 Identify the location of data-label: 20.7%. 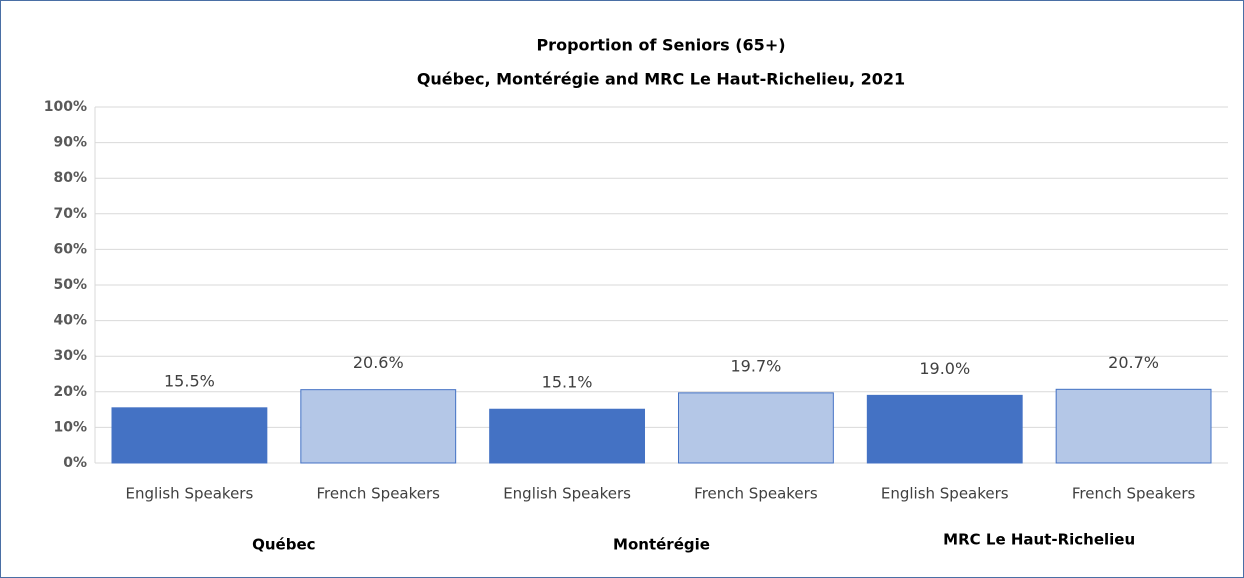
(1133, 362).